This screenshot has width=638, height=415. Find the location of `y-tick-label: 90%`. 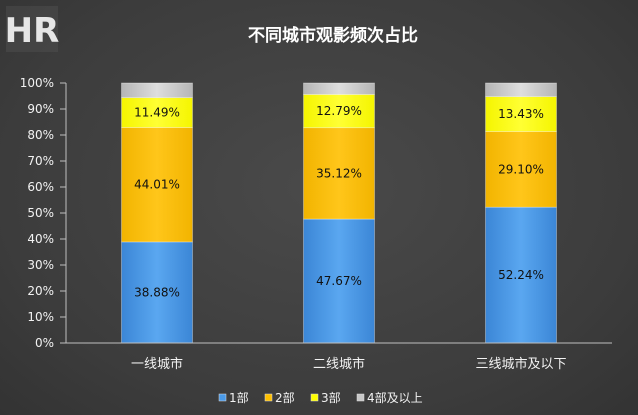

y-tick-label: 90% is located at coordinates (40, 109).